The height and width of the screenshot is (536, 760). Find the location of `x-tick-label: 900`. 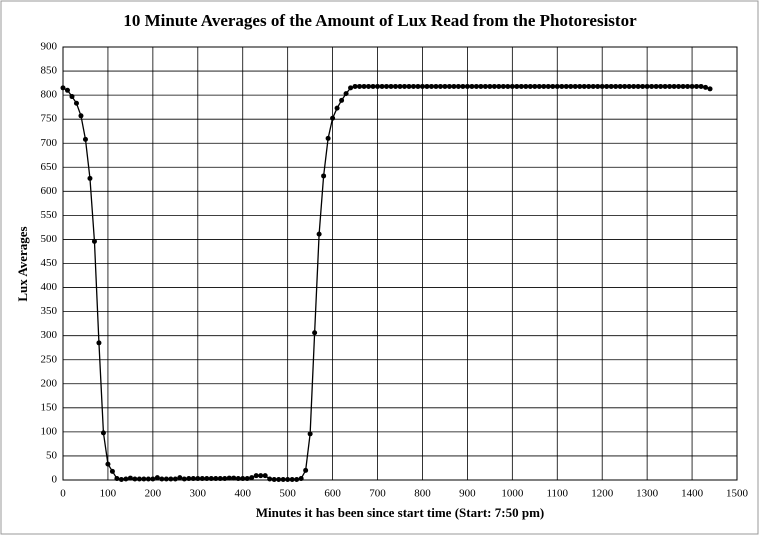

x-tick-label: 900 is located at coordinates (467, 494).